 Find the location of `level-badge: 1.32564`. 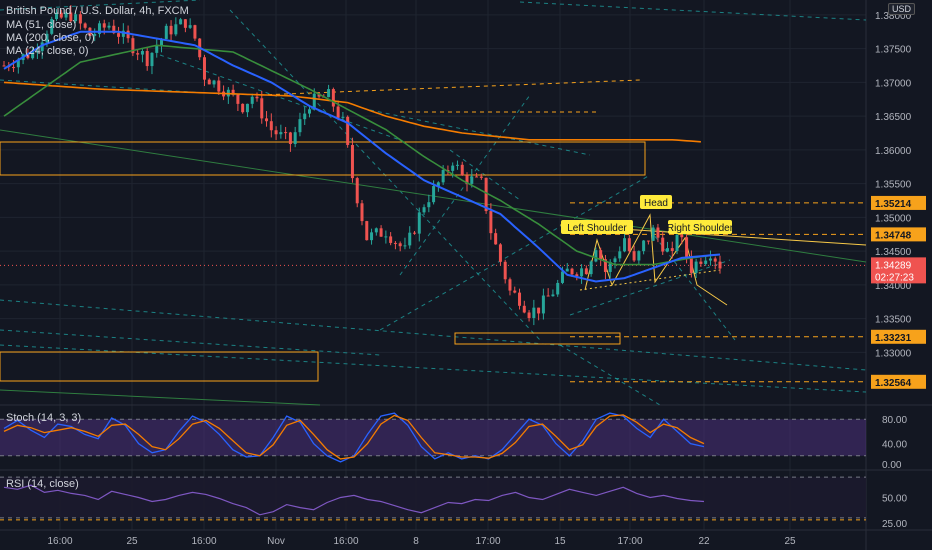

level-badge: 1.32564 is located at coordinates (898, 381).